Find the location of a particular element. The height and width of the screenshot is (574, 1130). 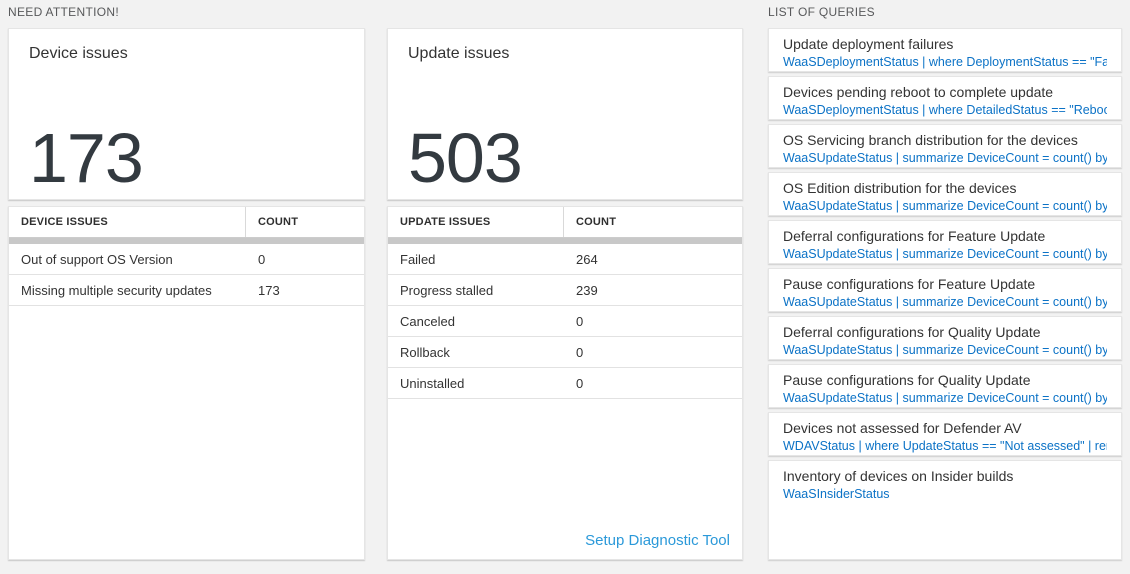

table-header-row: DEVICE ISSUES COUNT is located at coordinates (186, 222).